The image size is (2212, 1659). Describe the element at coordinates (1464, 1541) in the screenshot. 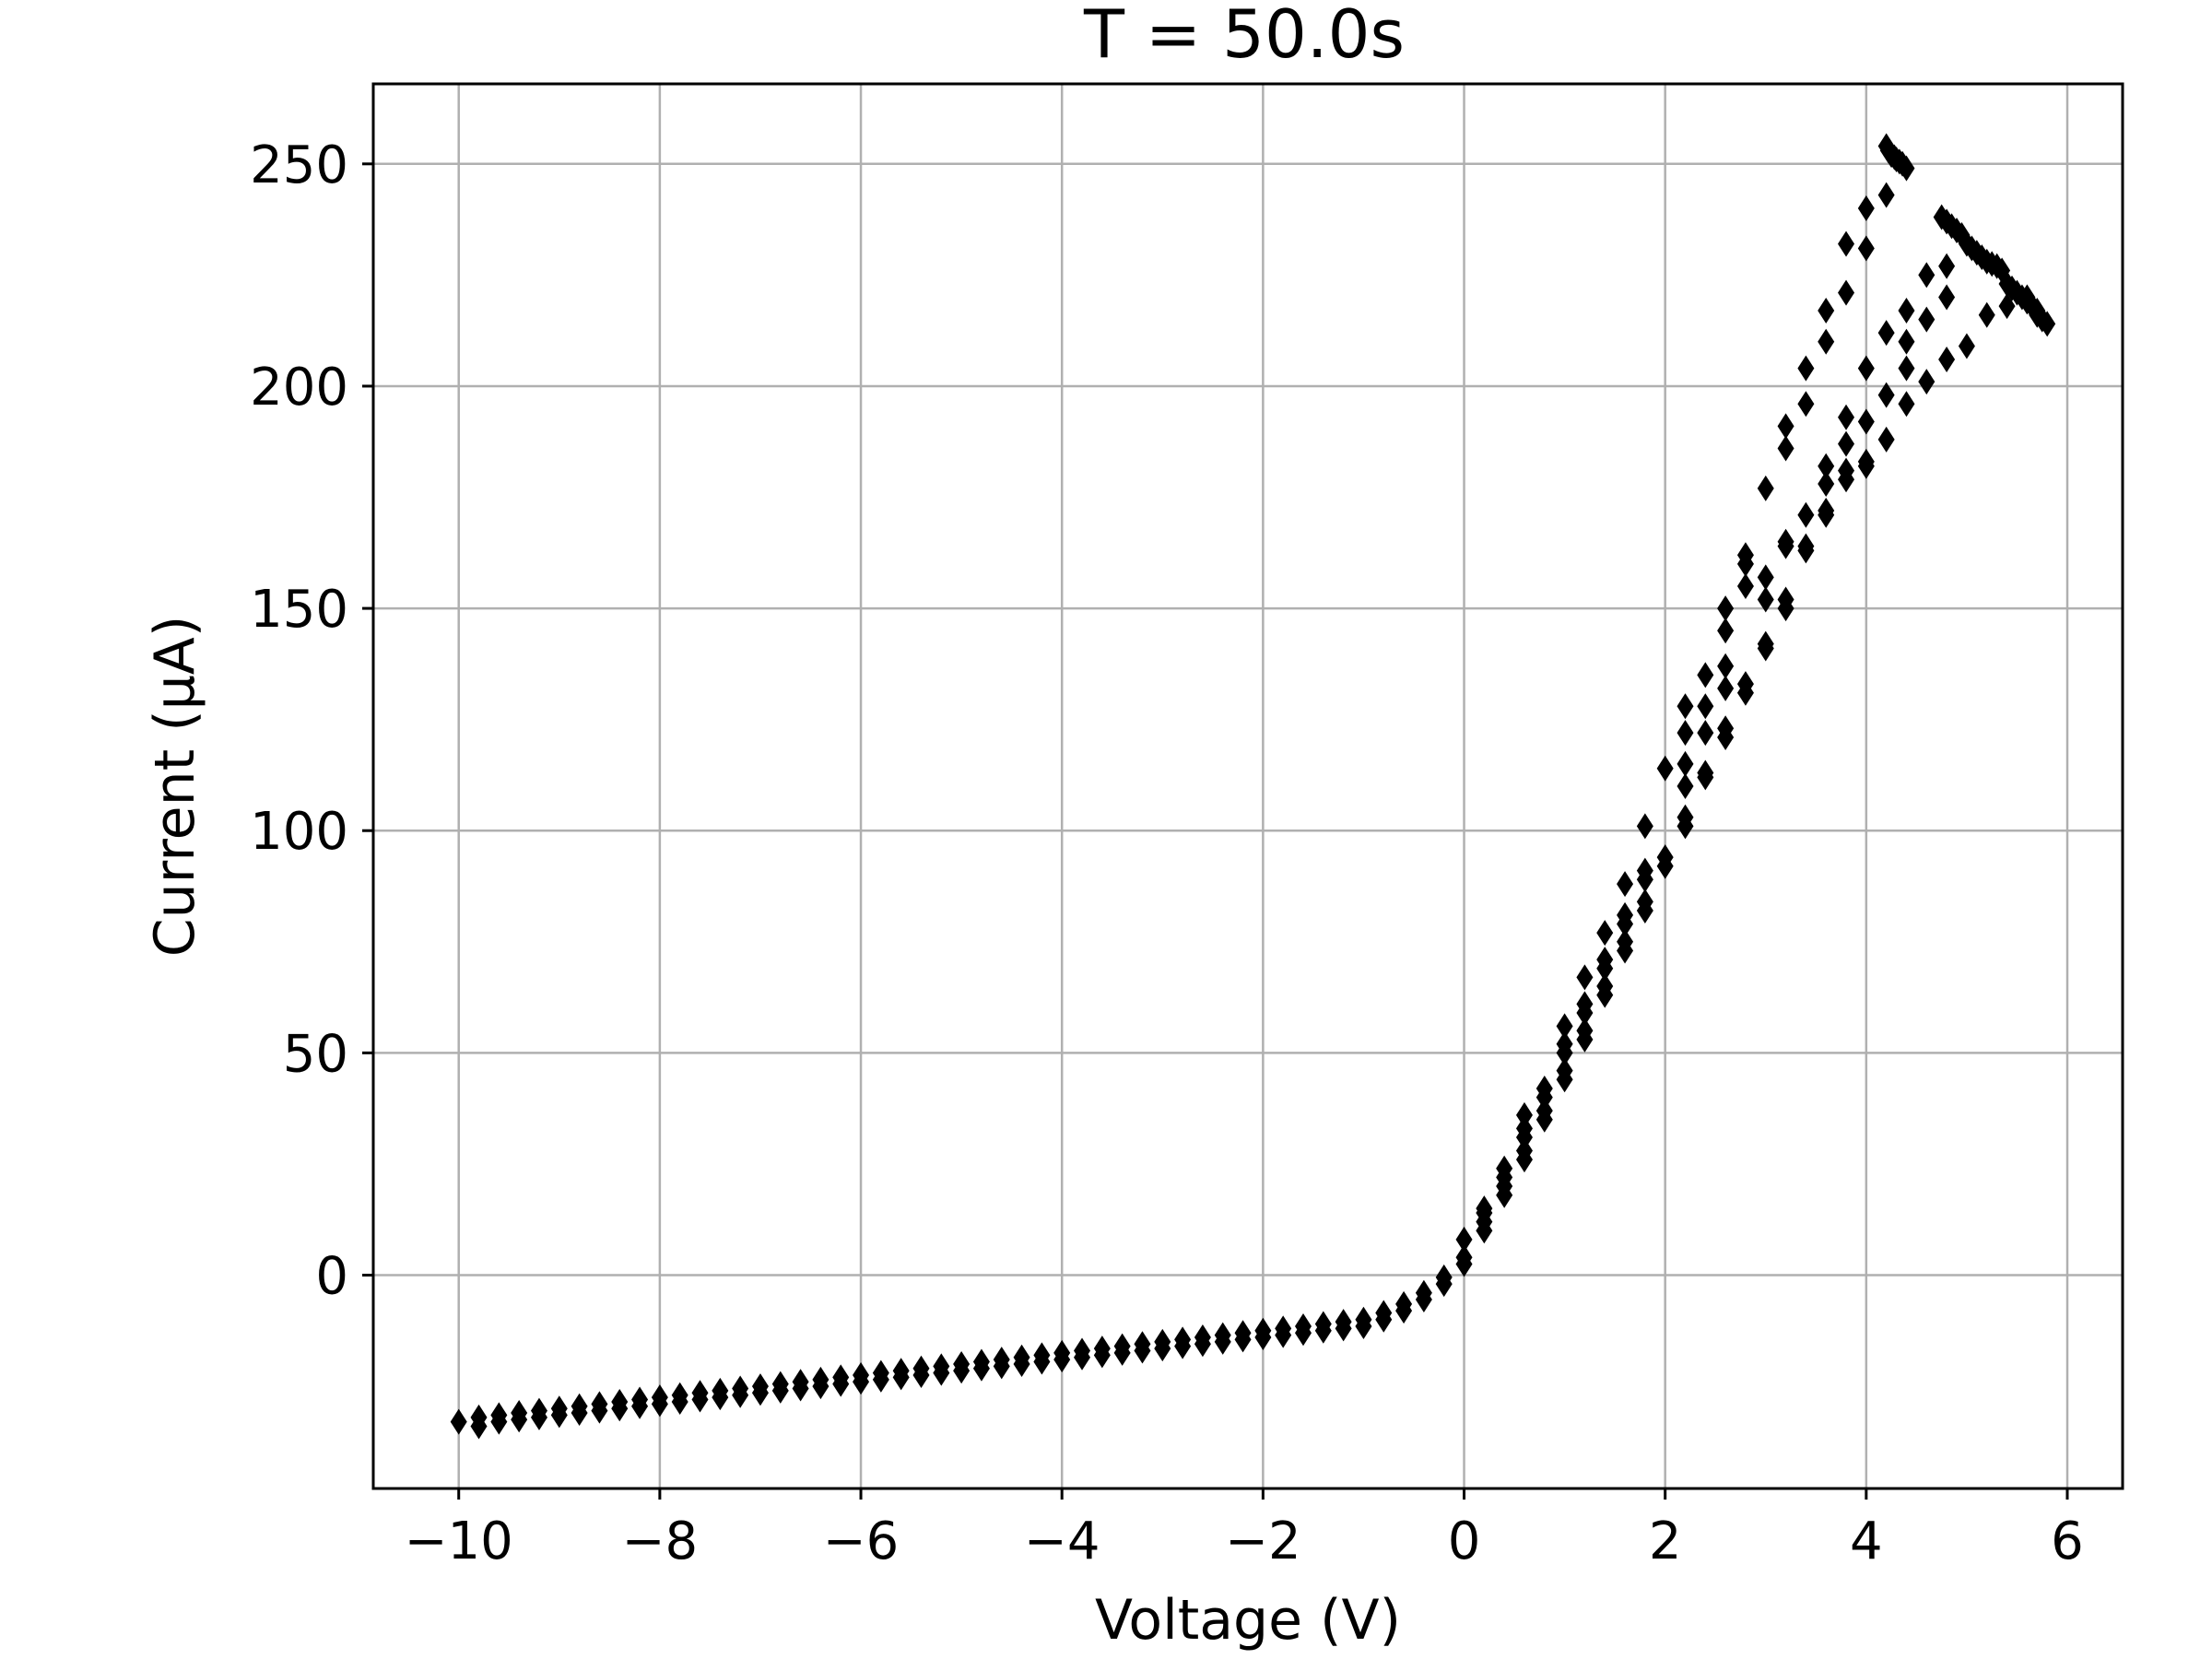

I see `x-tick-label: 0` at that location.